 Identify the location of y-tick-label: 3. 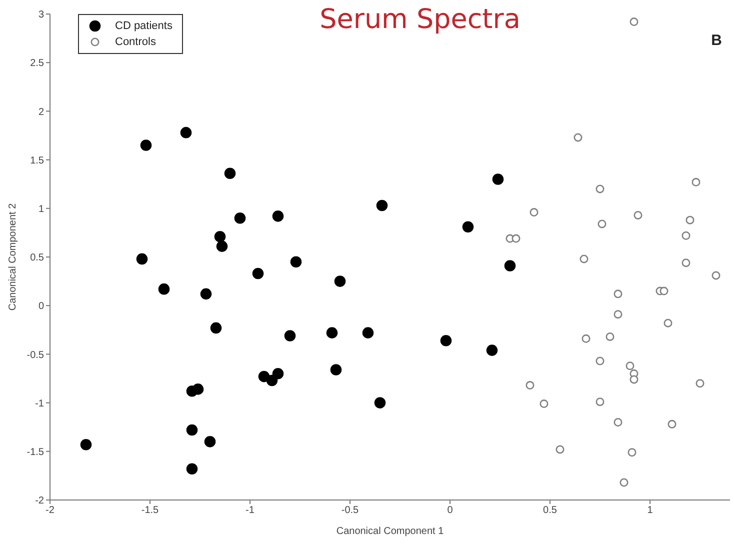
(41, 15).